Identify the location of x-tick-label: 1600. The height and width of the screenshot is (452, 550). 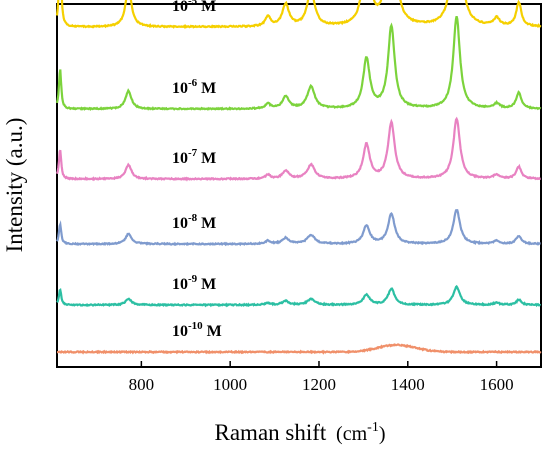
(497, 384).